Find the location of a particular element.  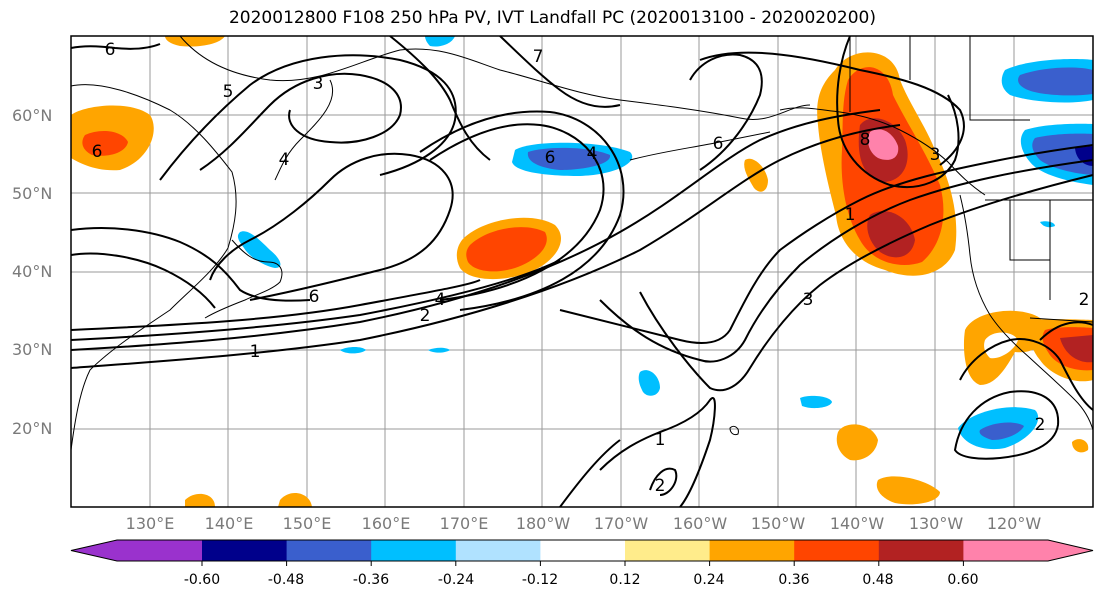

colorbar is located at coordinates (582, 552).